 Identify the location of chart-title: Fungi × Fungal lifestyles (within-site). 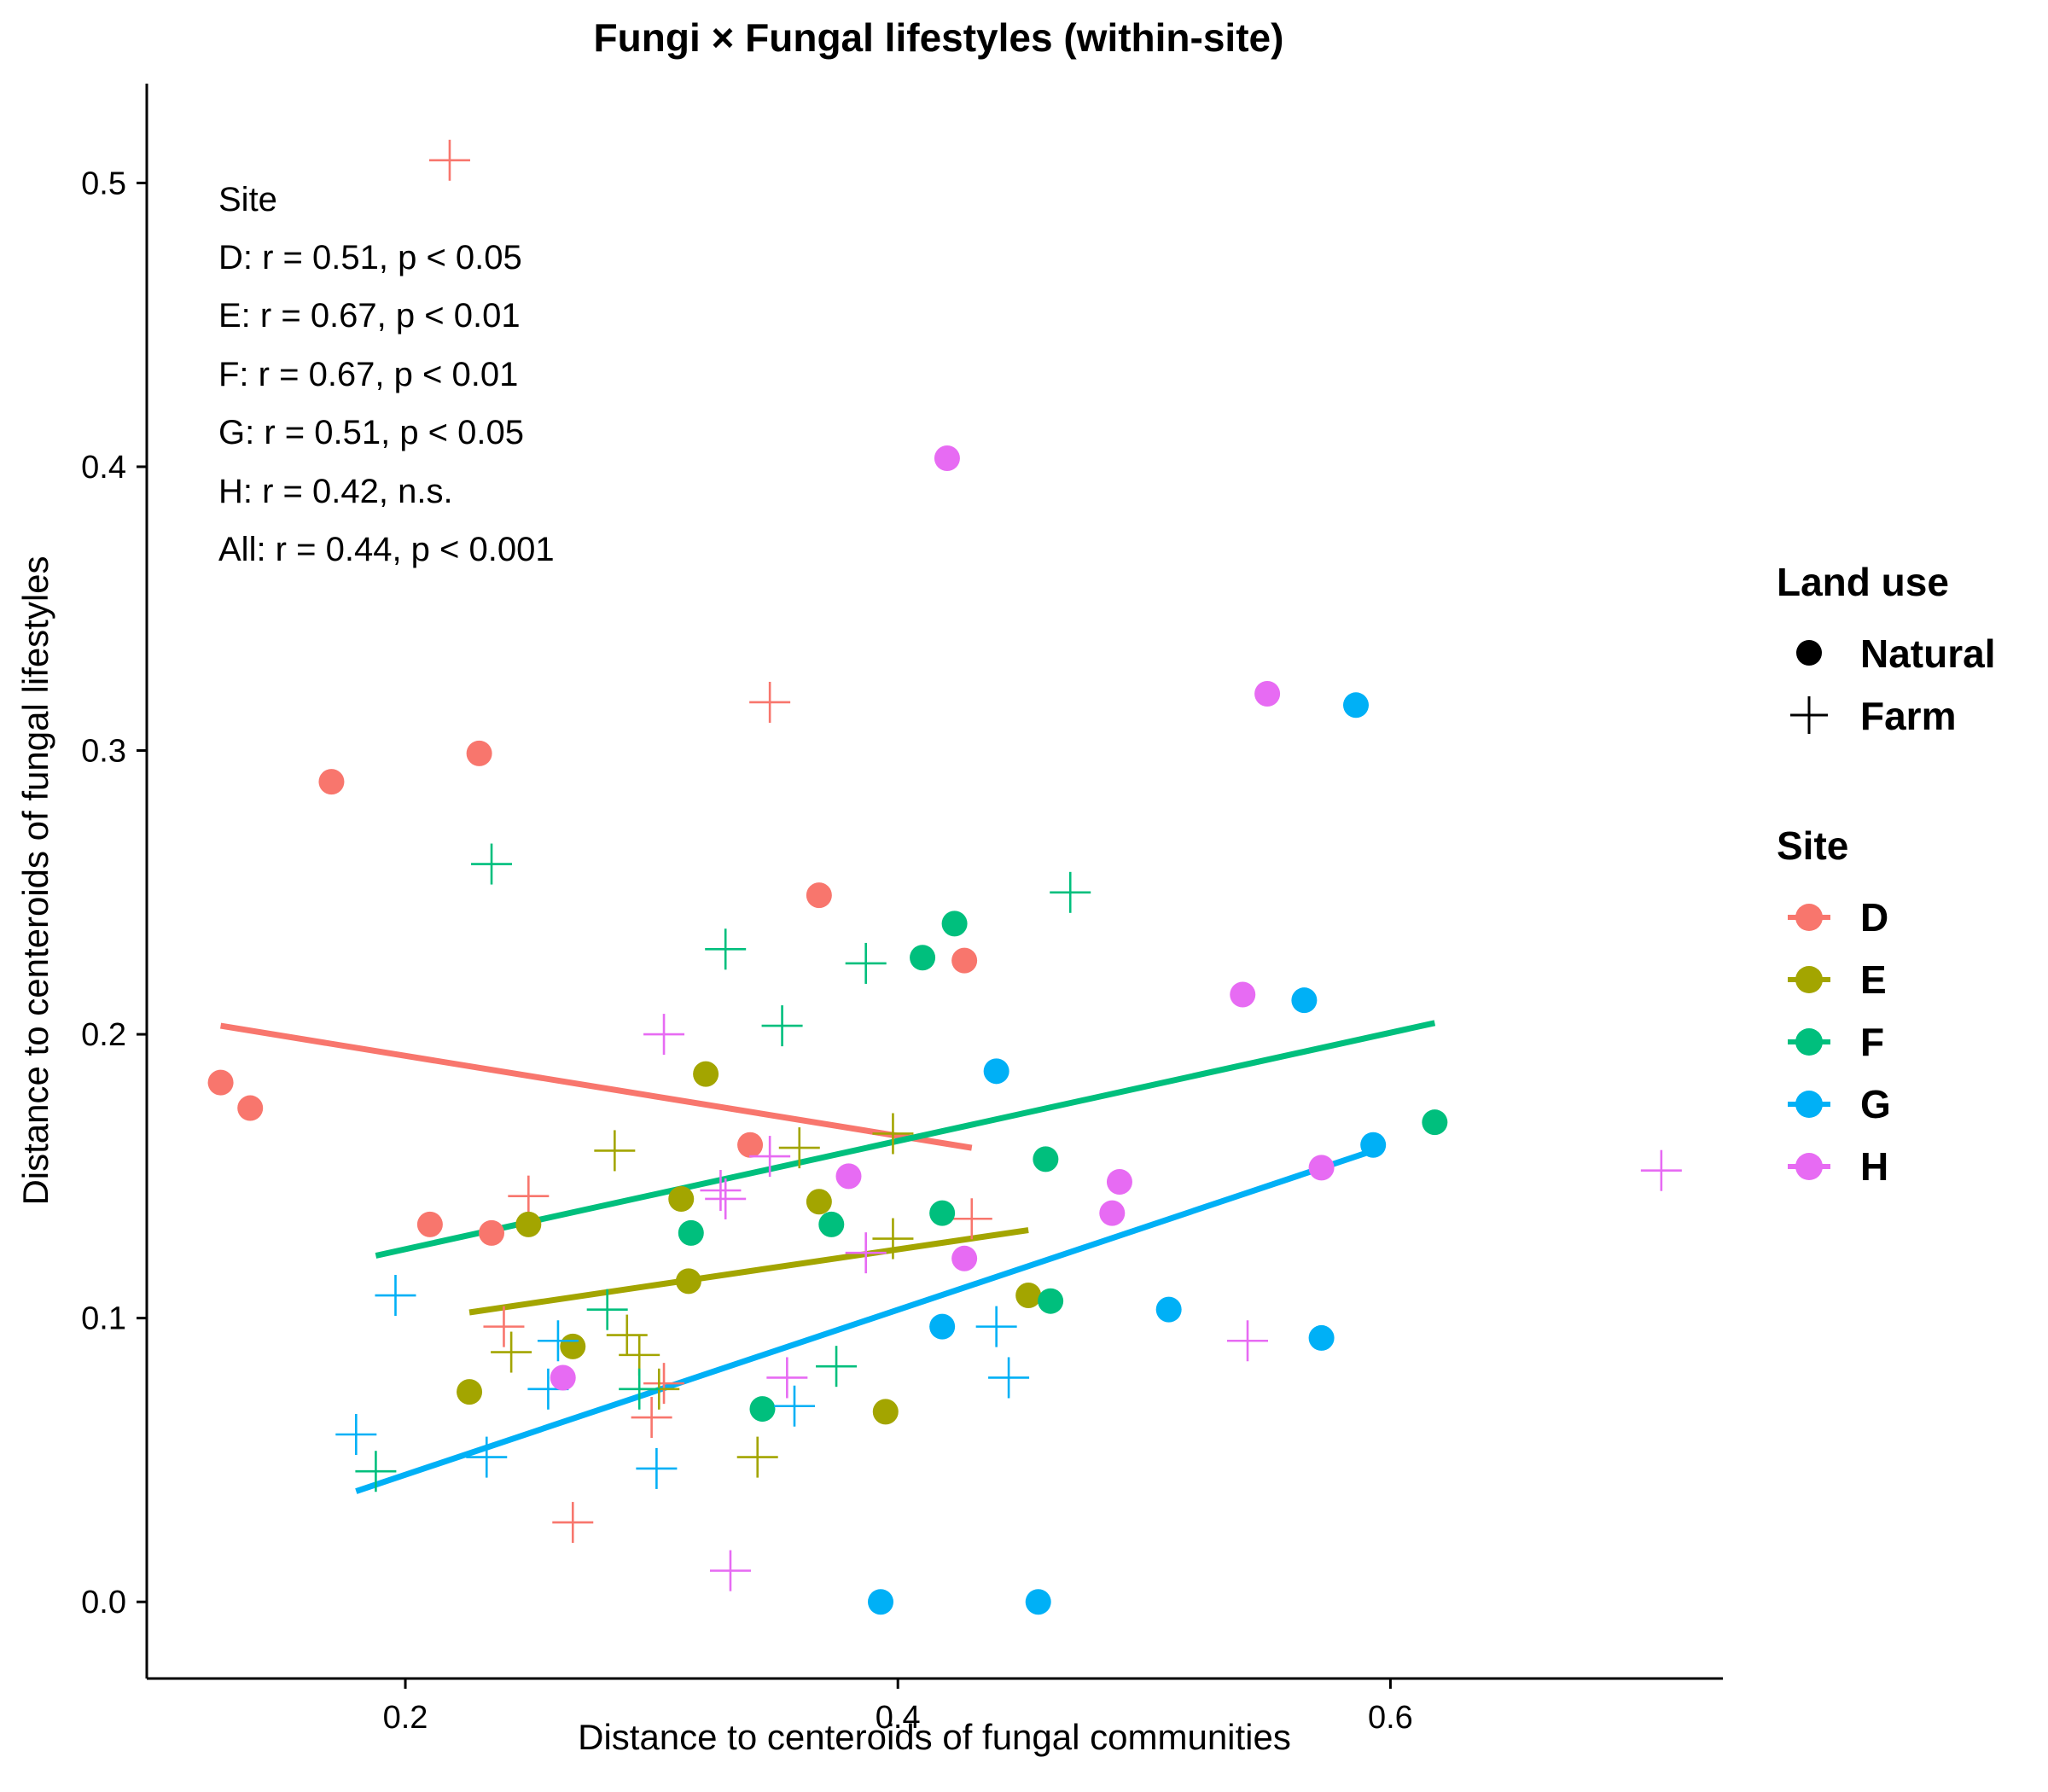
(939, 37).